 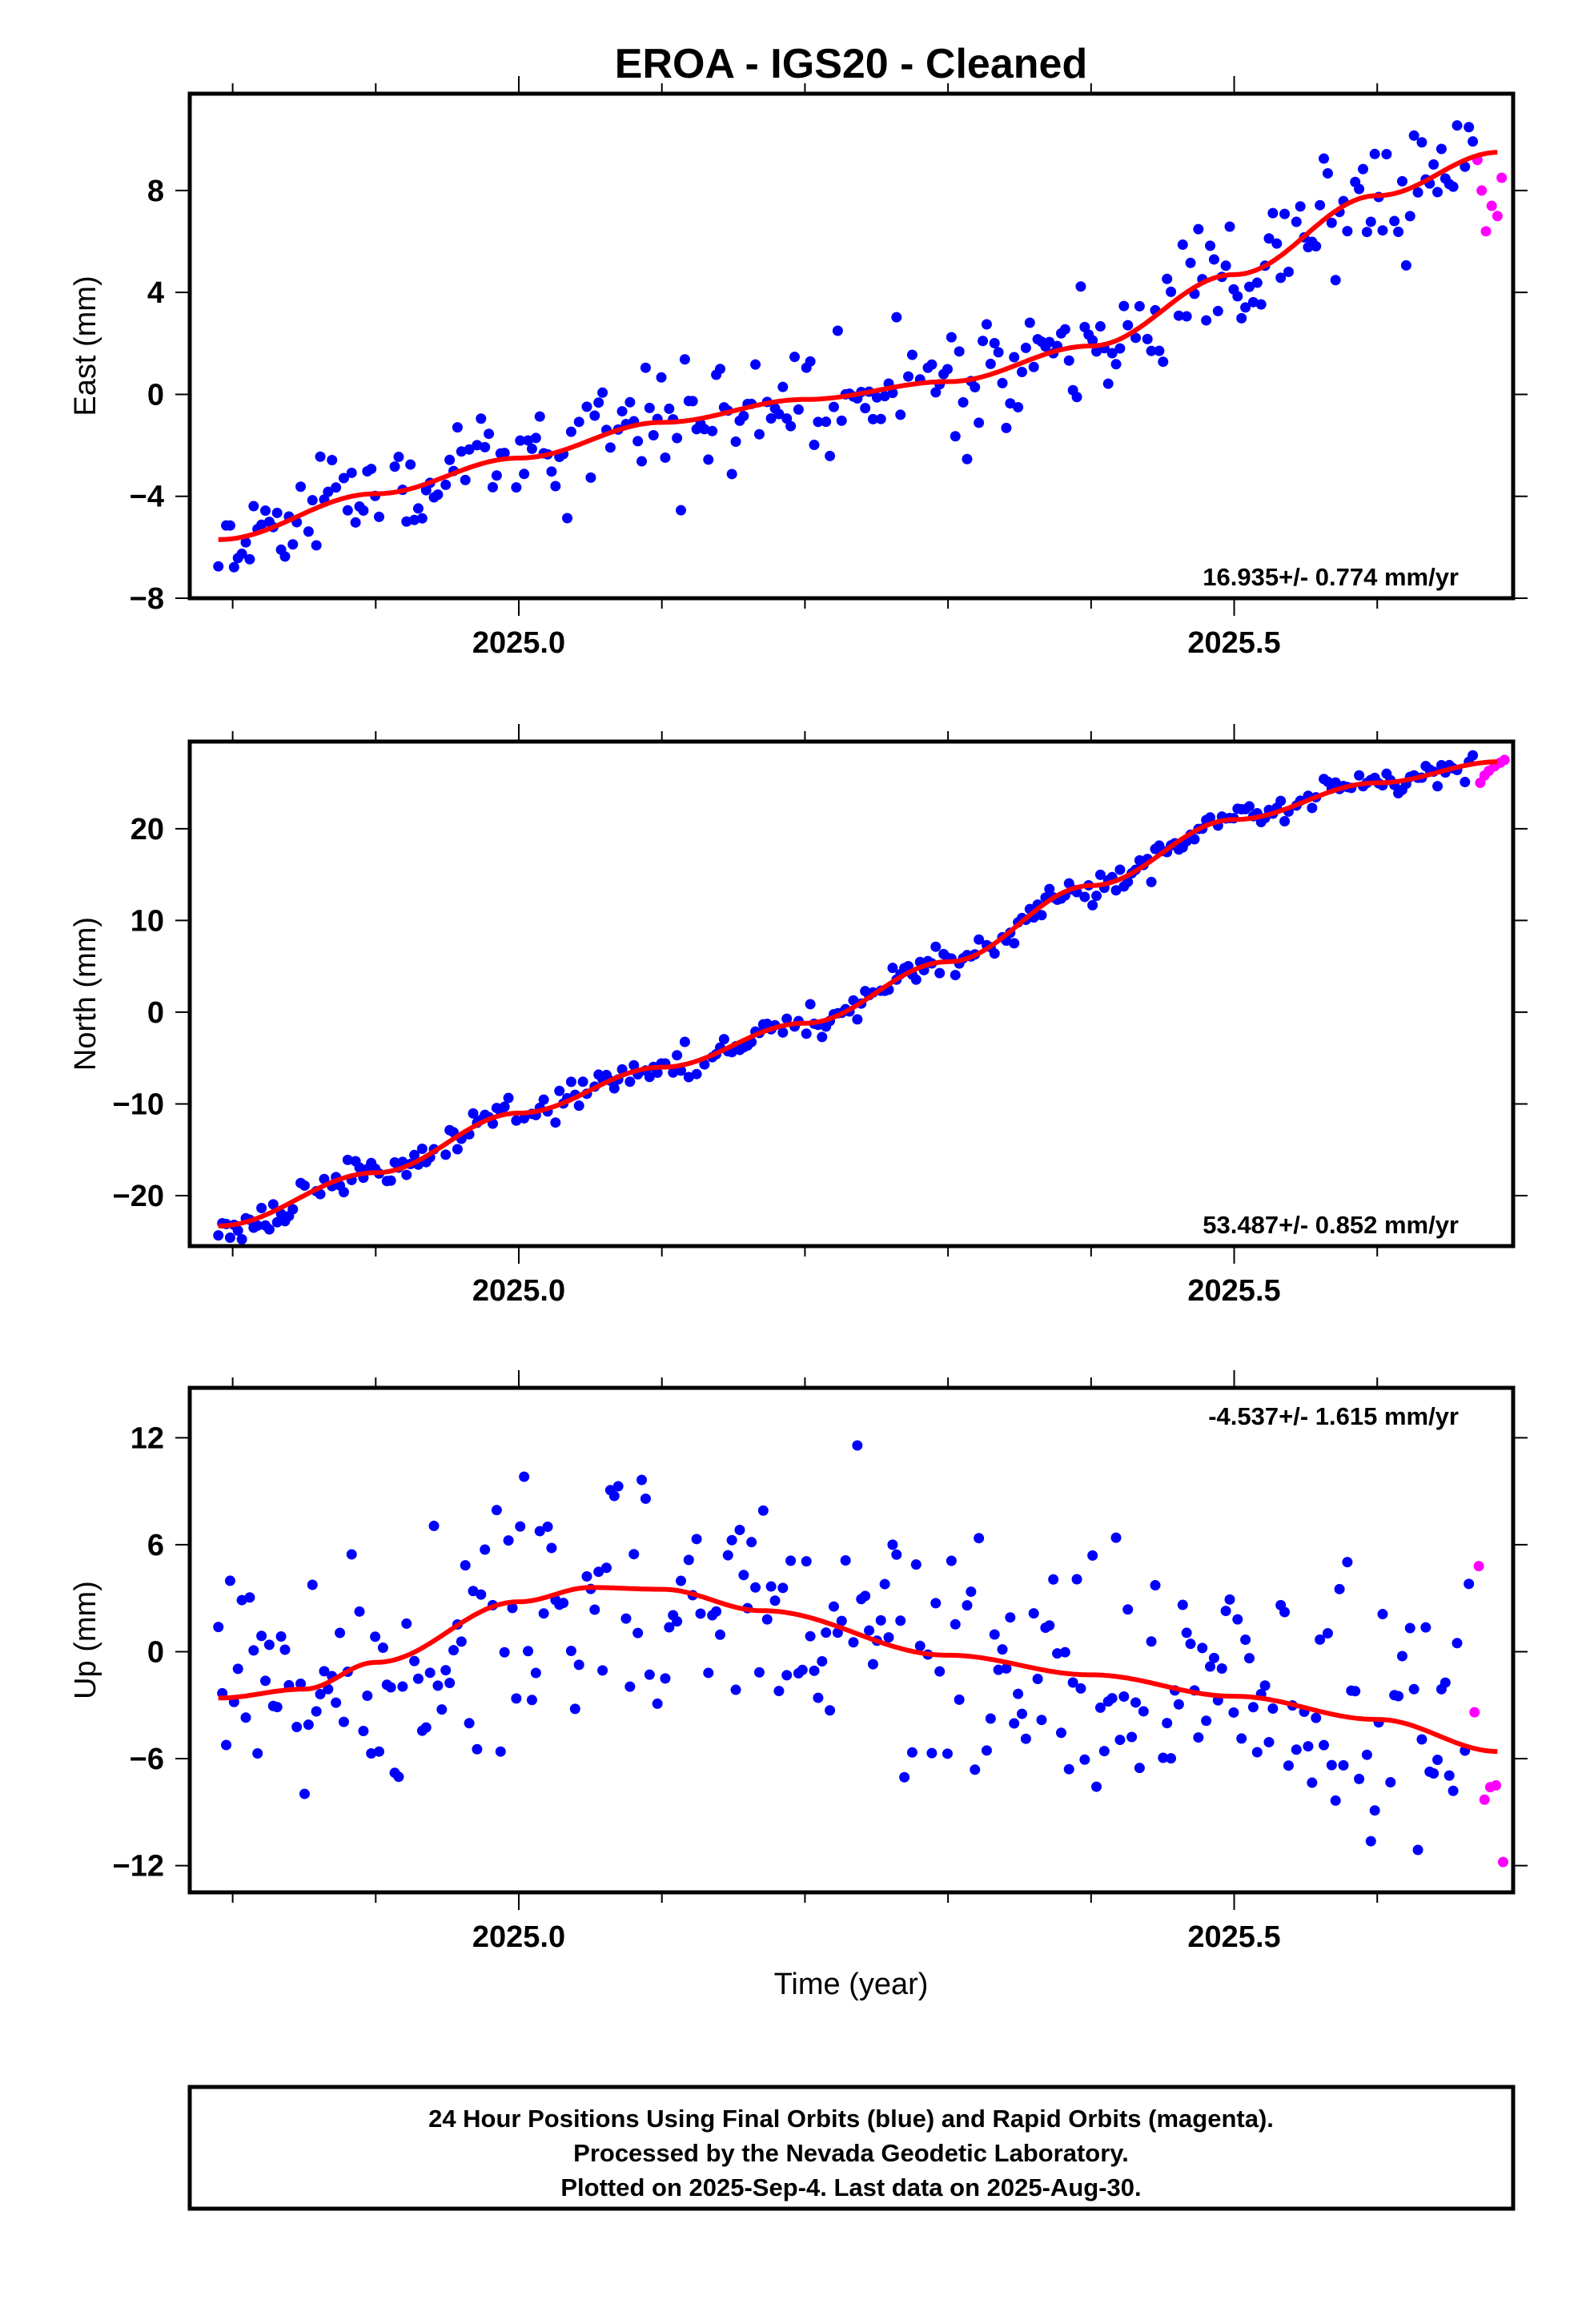 What do you see at coordinates (1478, 1566) in the screenshot?
I see `rapid-orbit-point` at bounding box center [1478, 1566].